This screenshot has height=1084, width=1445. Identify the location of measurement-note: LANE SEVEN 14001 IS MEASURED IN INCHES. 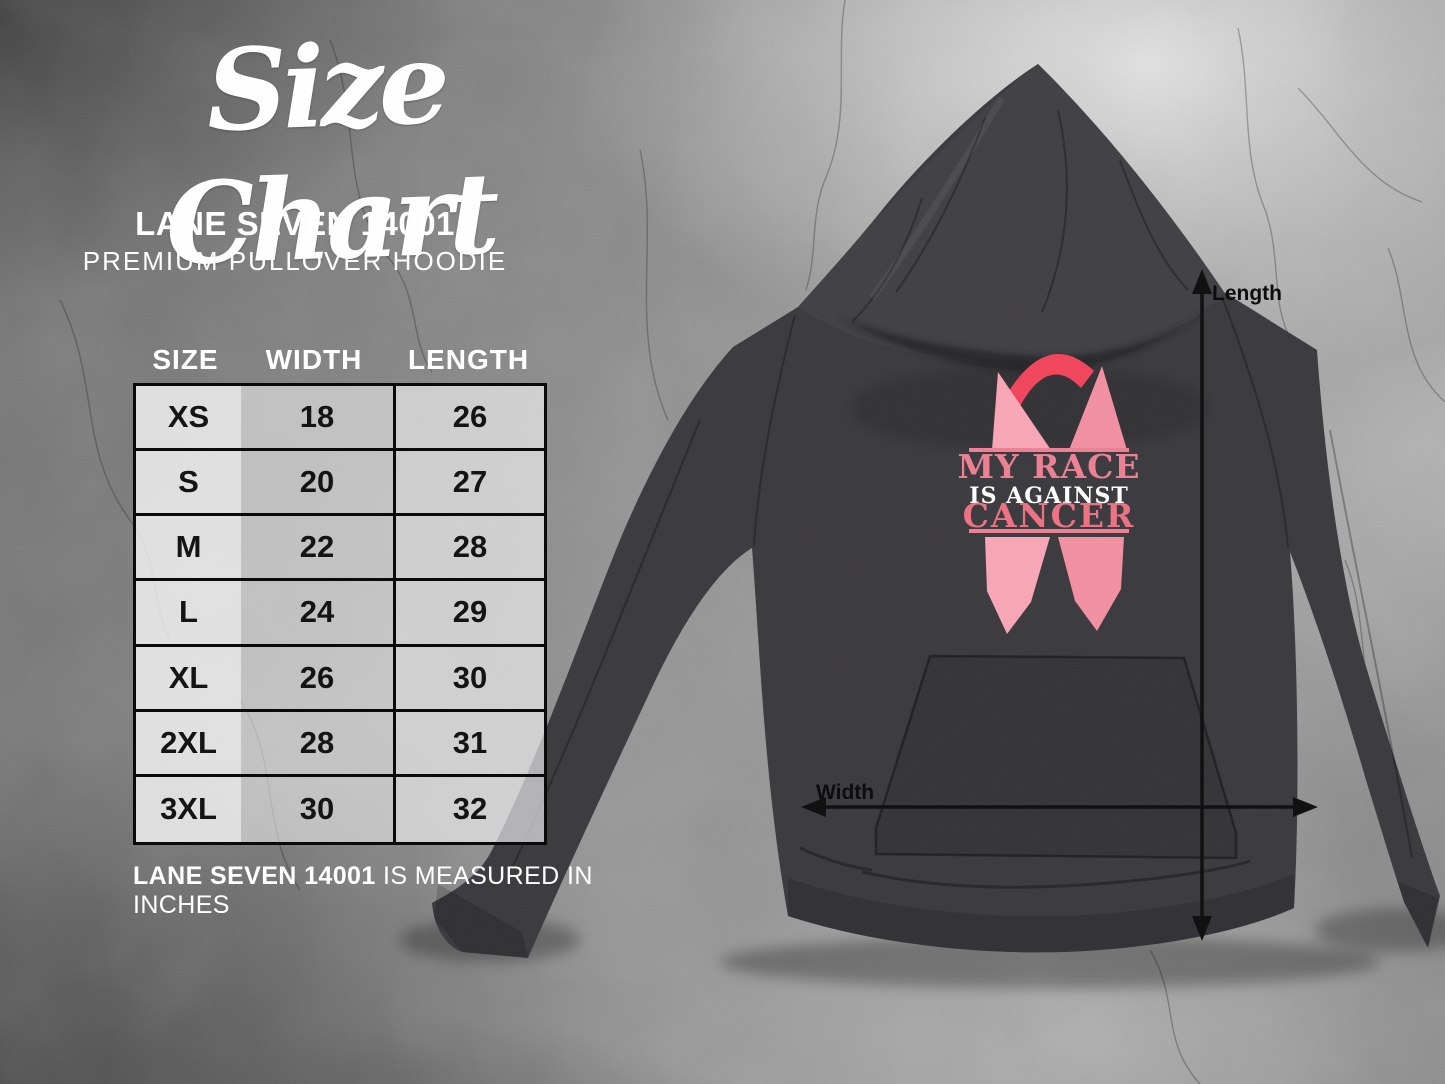
(413, 891).